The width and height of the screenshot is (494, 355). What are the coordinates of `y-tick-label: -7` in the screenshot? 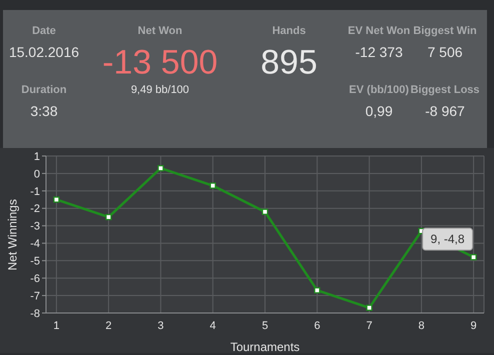 It's located at (35, 296).